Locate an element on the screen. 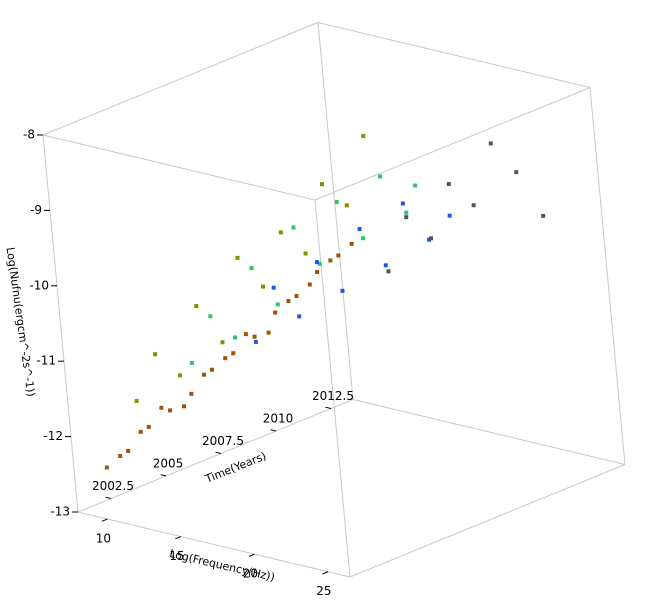  z-tick-label: -12 is located at coordinates (53, 436).